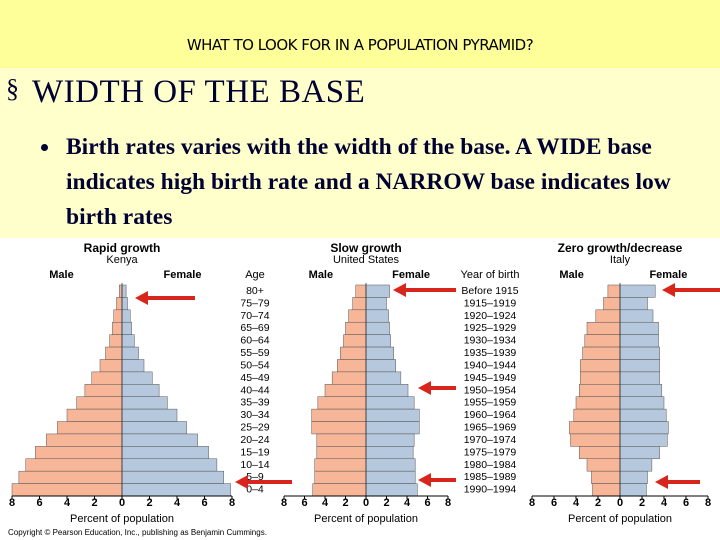  Describe the element at coordinates (490, 465) in the screenshot. I see `category-label: 1980–1984` at that location.